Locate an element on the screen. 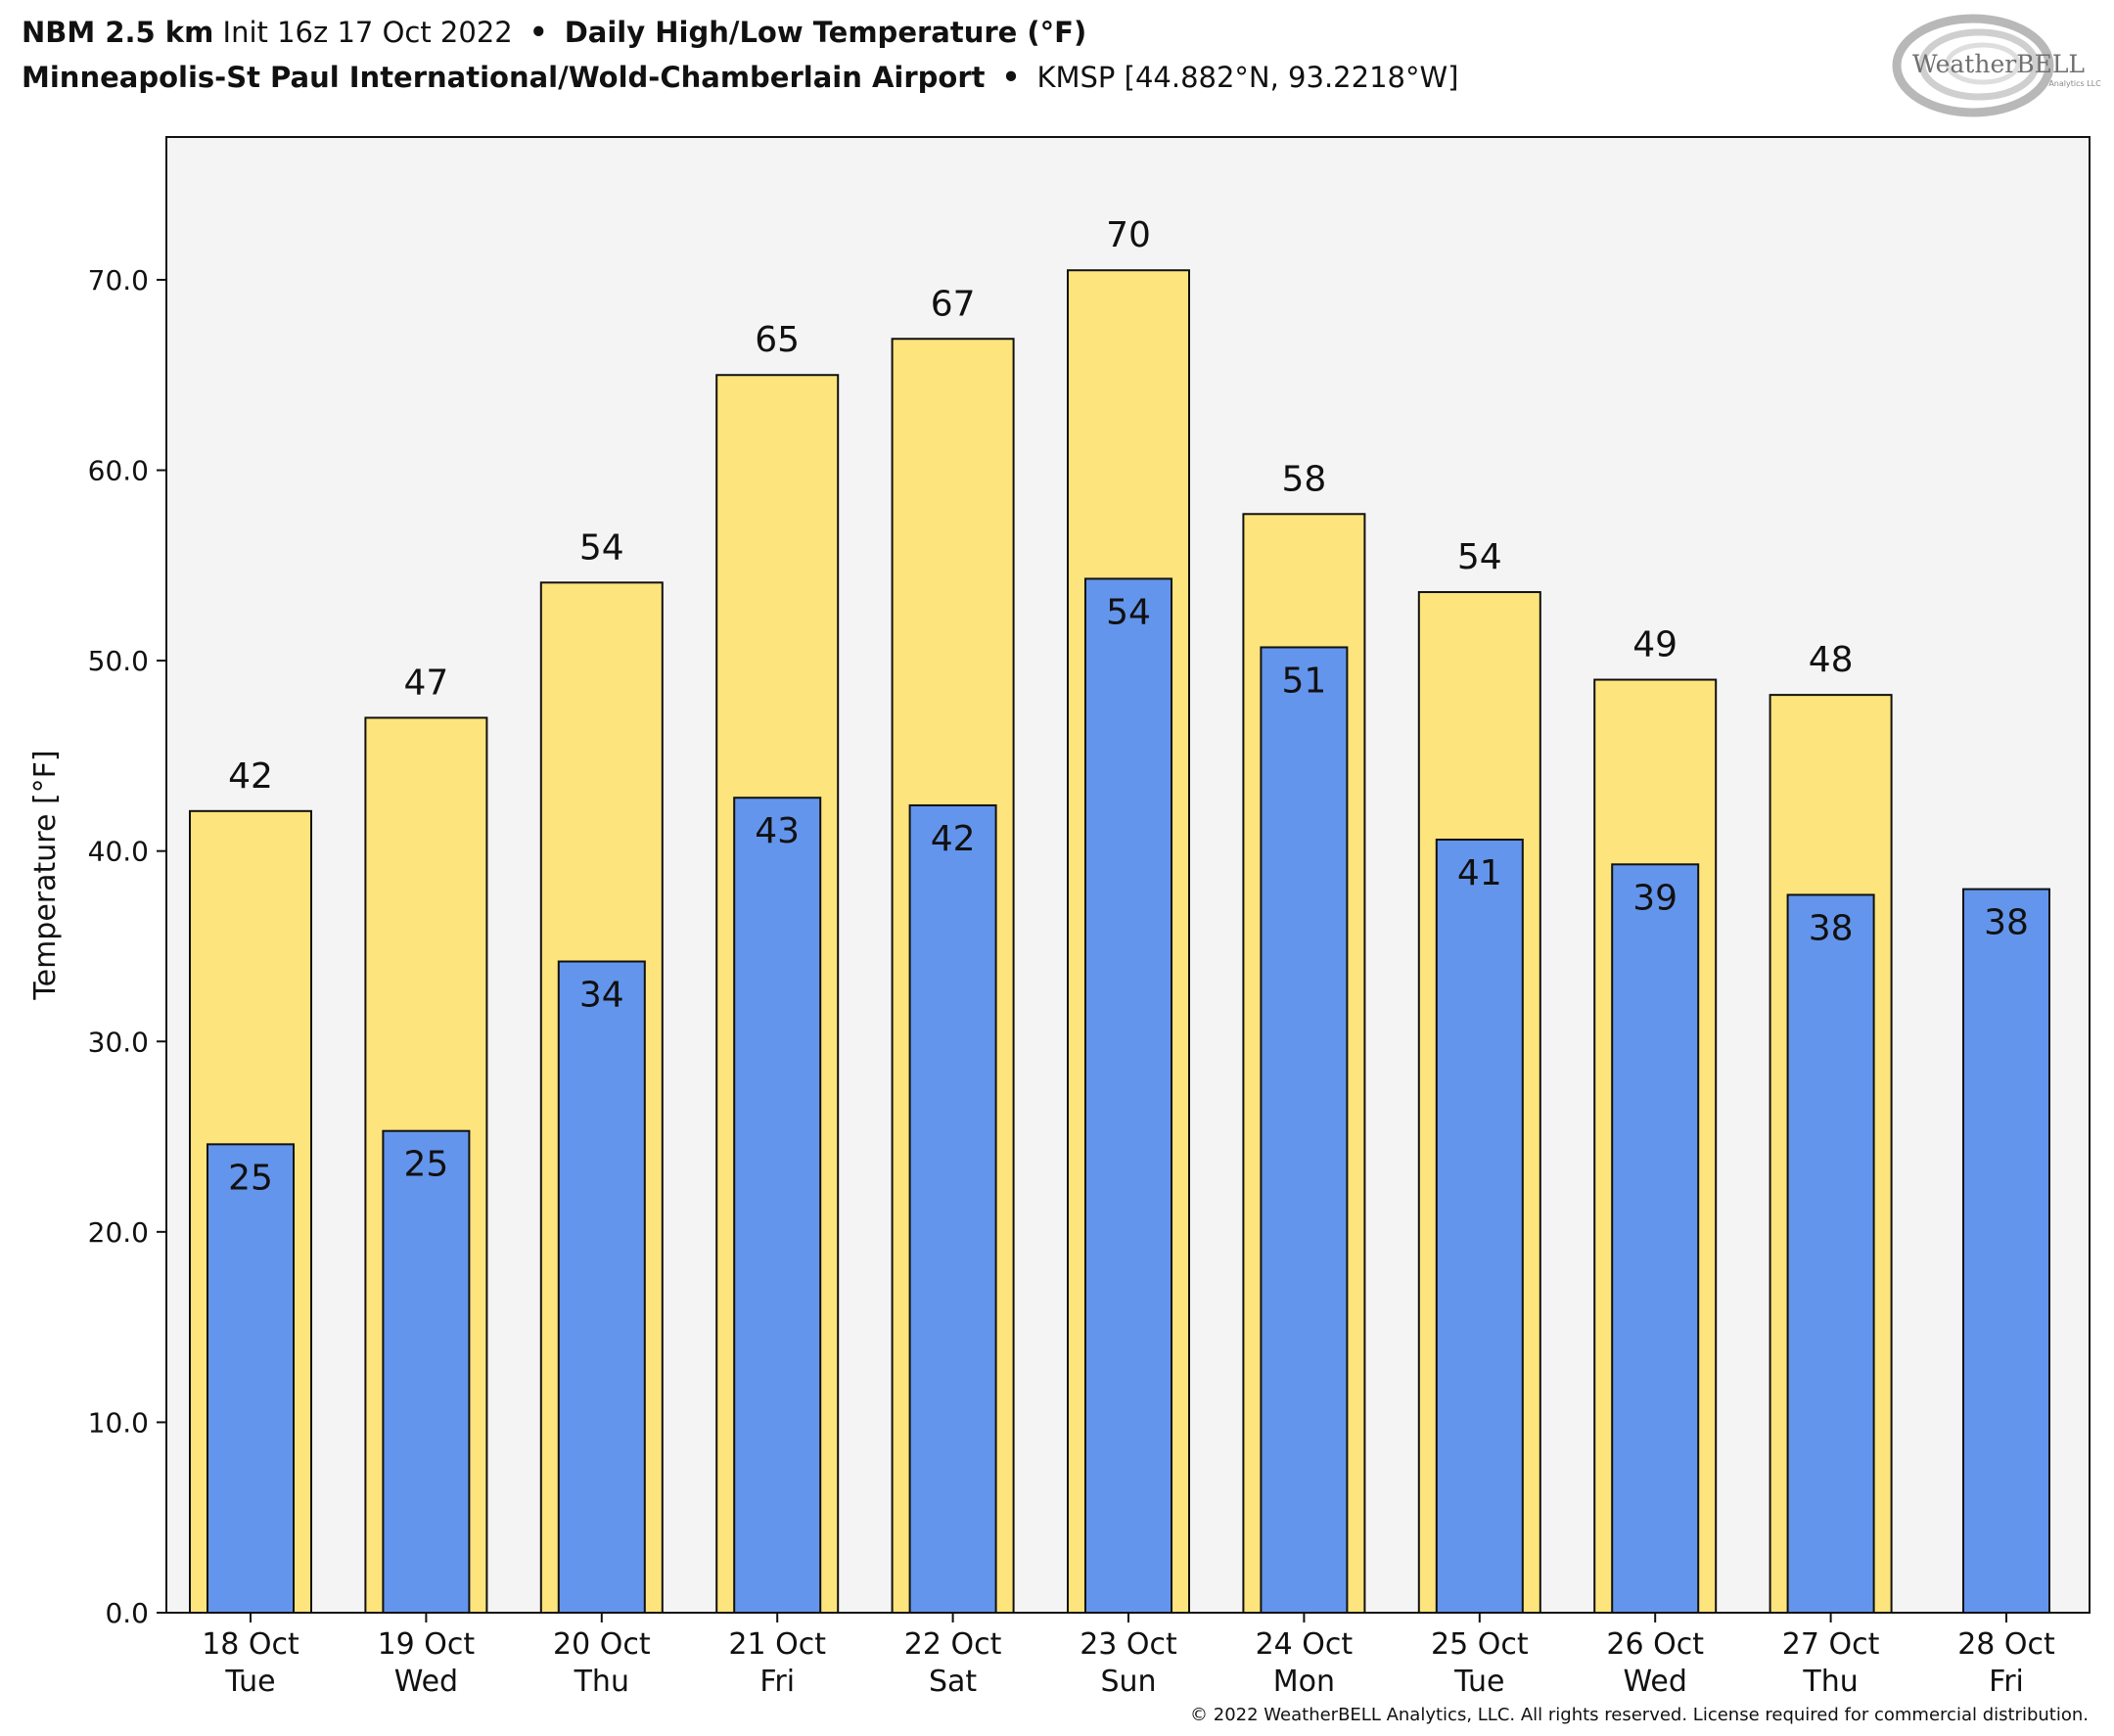 This screenshot has height=1736, width=2114. high-temp-label: 67 is located at coordinates (954, 304).